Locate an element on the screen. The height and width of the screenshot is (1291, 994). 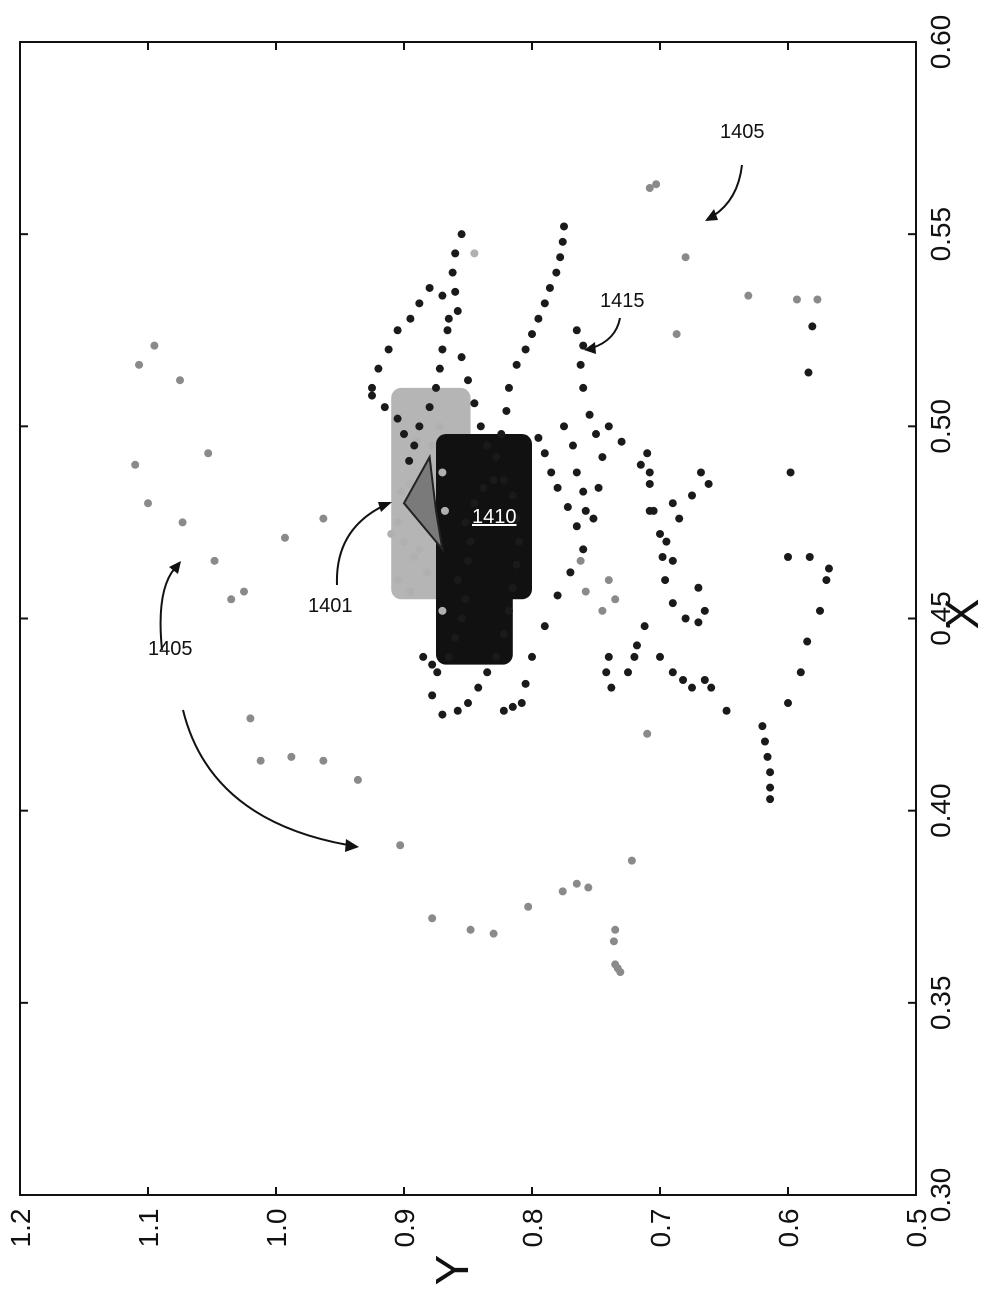
arrow-1405-right-head is located at coordinates (711, 215).